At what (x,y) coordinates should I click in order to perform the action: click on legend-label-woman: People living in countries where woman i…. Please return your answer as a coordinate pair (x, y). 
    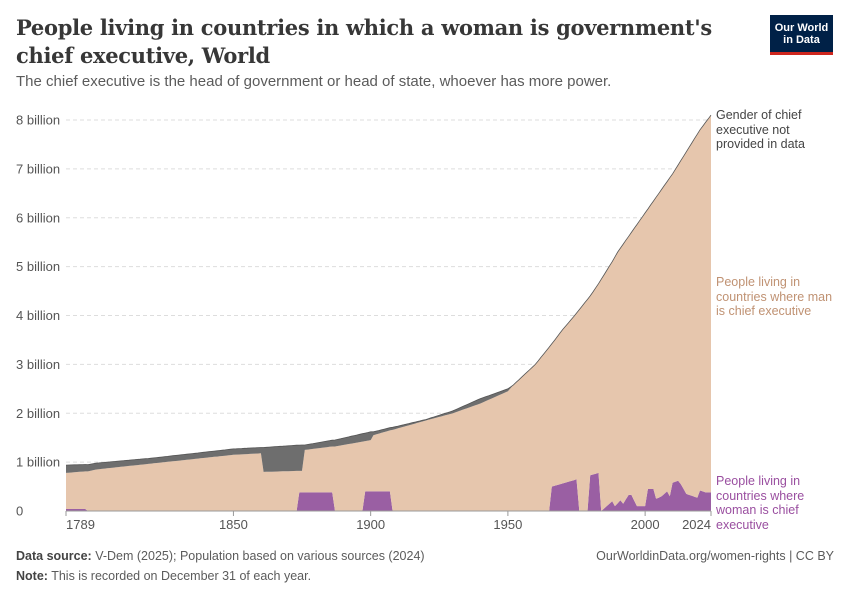
    Looking at the image, I should click on (760, 503).